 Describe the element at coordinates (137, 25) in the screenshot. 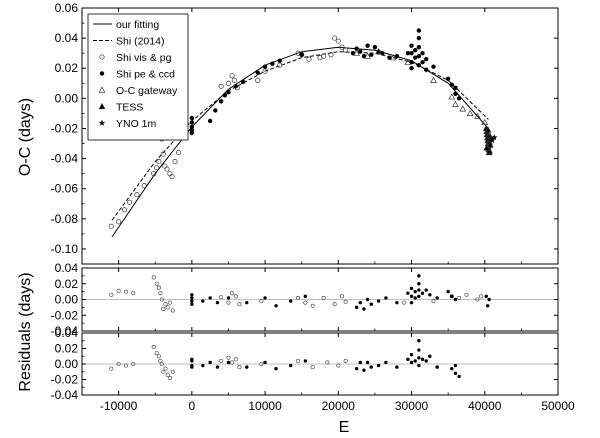

I see `legend-label: our fitting` at that location.